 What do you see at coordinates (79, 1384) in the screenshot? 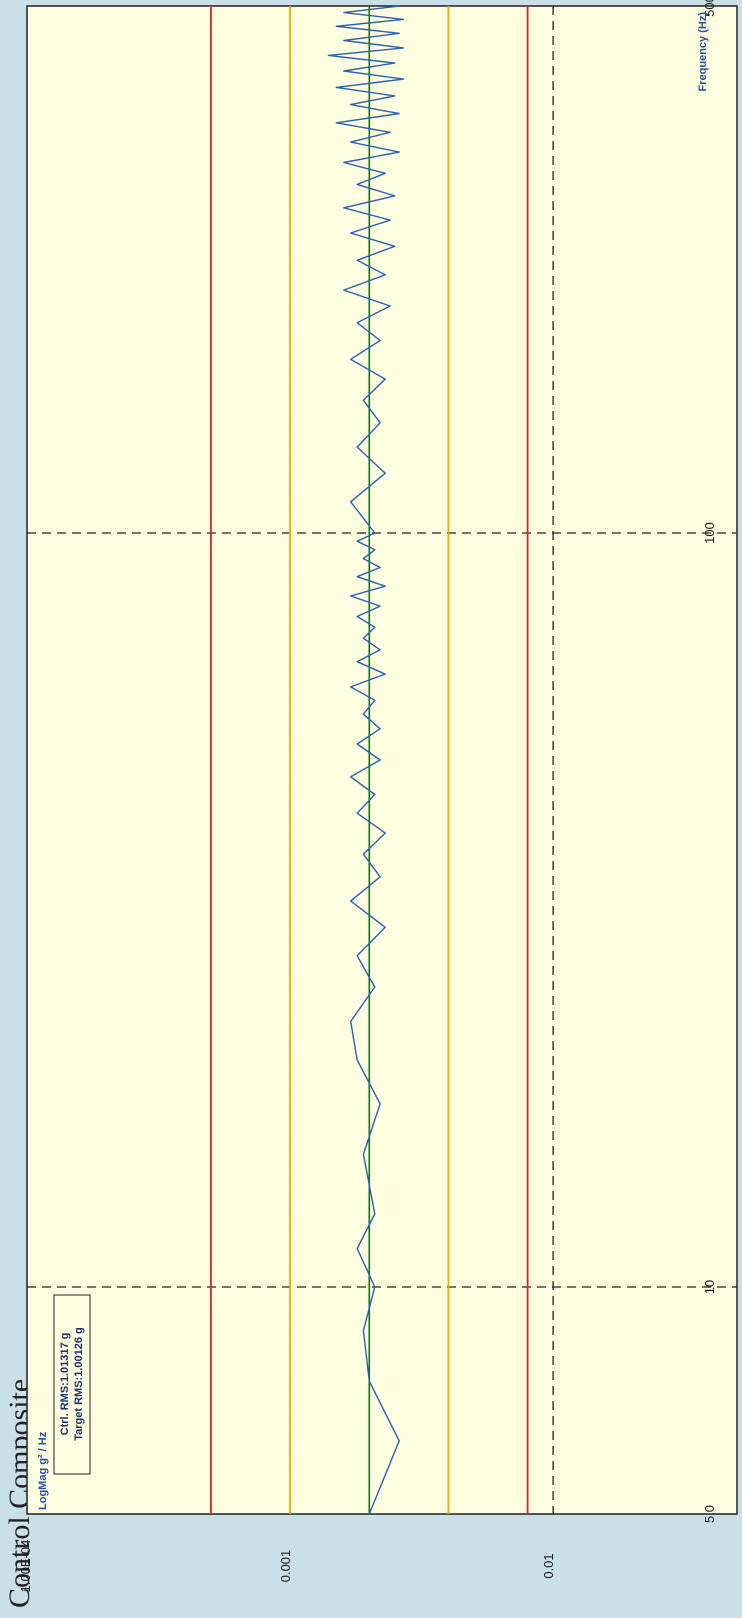
I see `legend-entry-target: Target RMS:1.00126 g` at bounding box center [79, 1384].